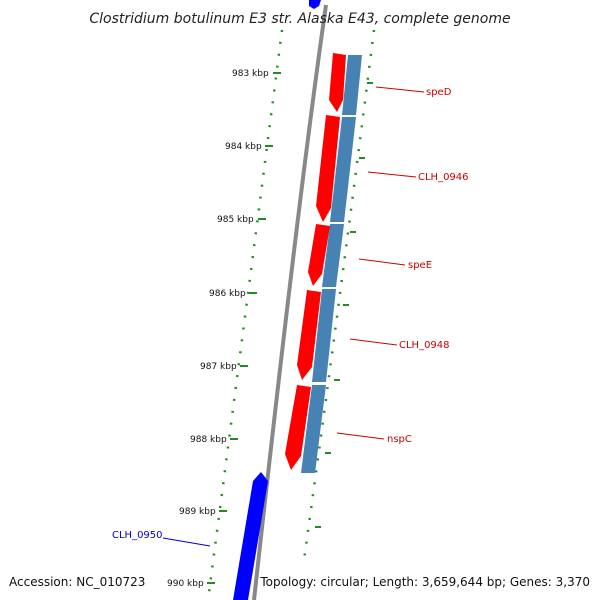  What do you see at coordinates (352, 85) in the screenshot?
I see `feature-block-speD` at bounding box center [352, 85].